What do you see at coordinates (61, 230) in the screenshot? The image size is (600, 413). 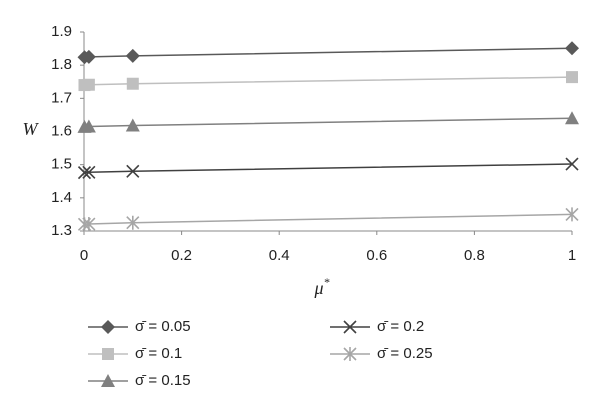 I see `y-tick-label: 1.3` at bounding box center [61, 230].